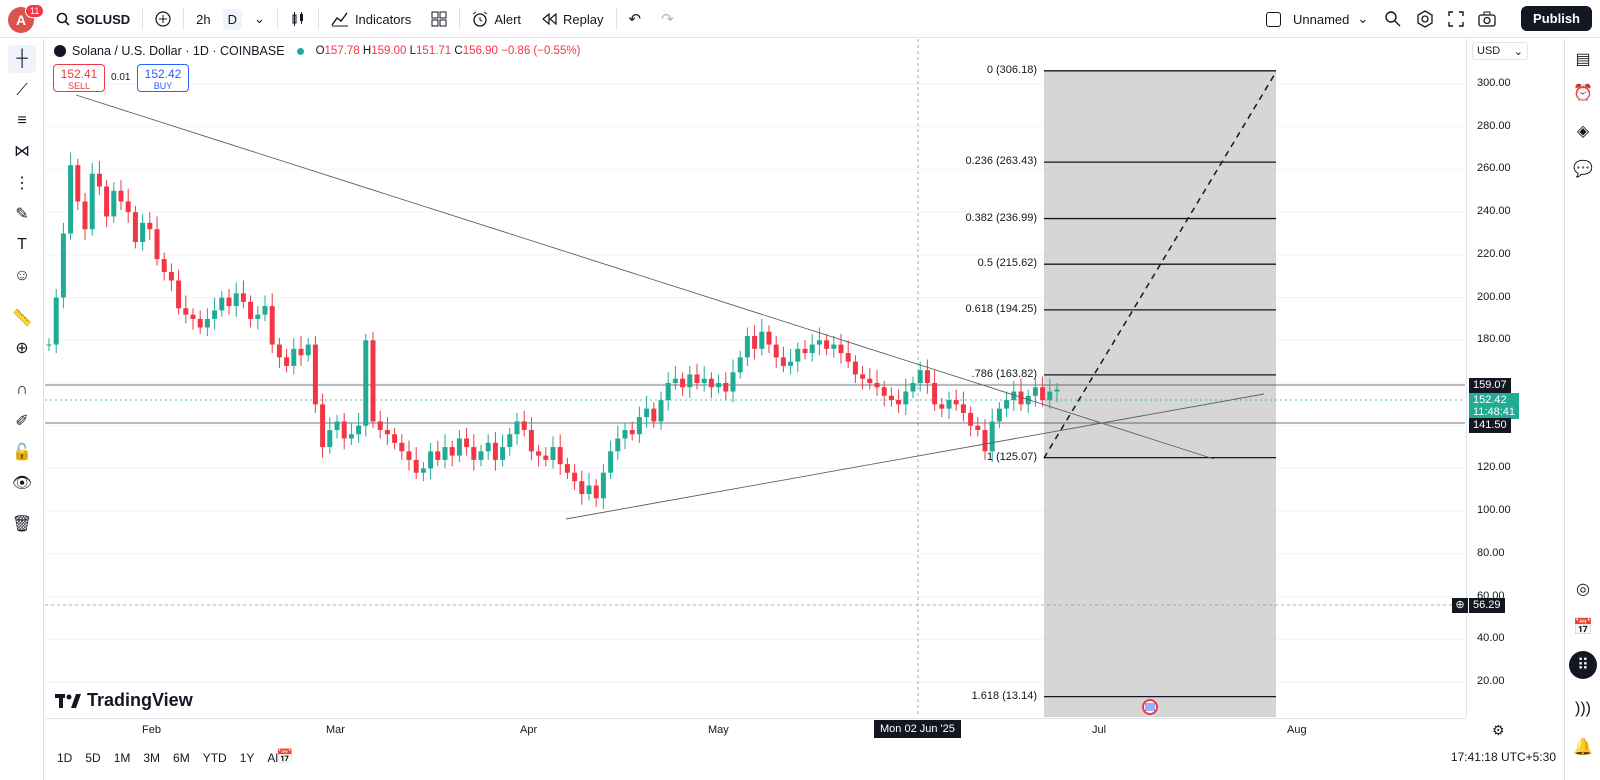 The height and width of the screenshot is (780, 1600). Describe the element at coordinates (1583, 627) in the screenshot. I see `calendar-button: 📅` at that location.